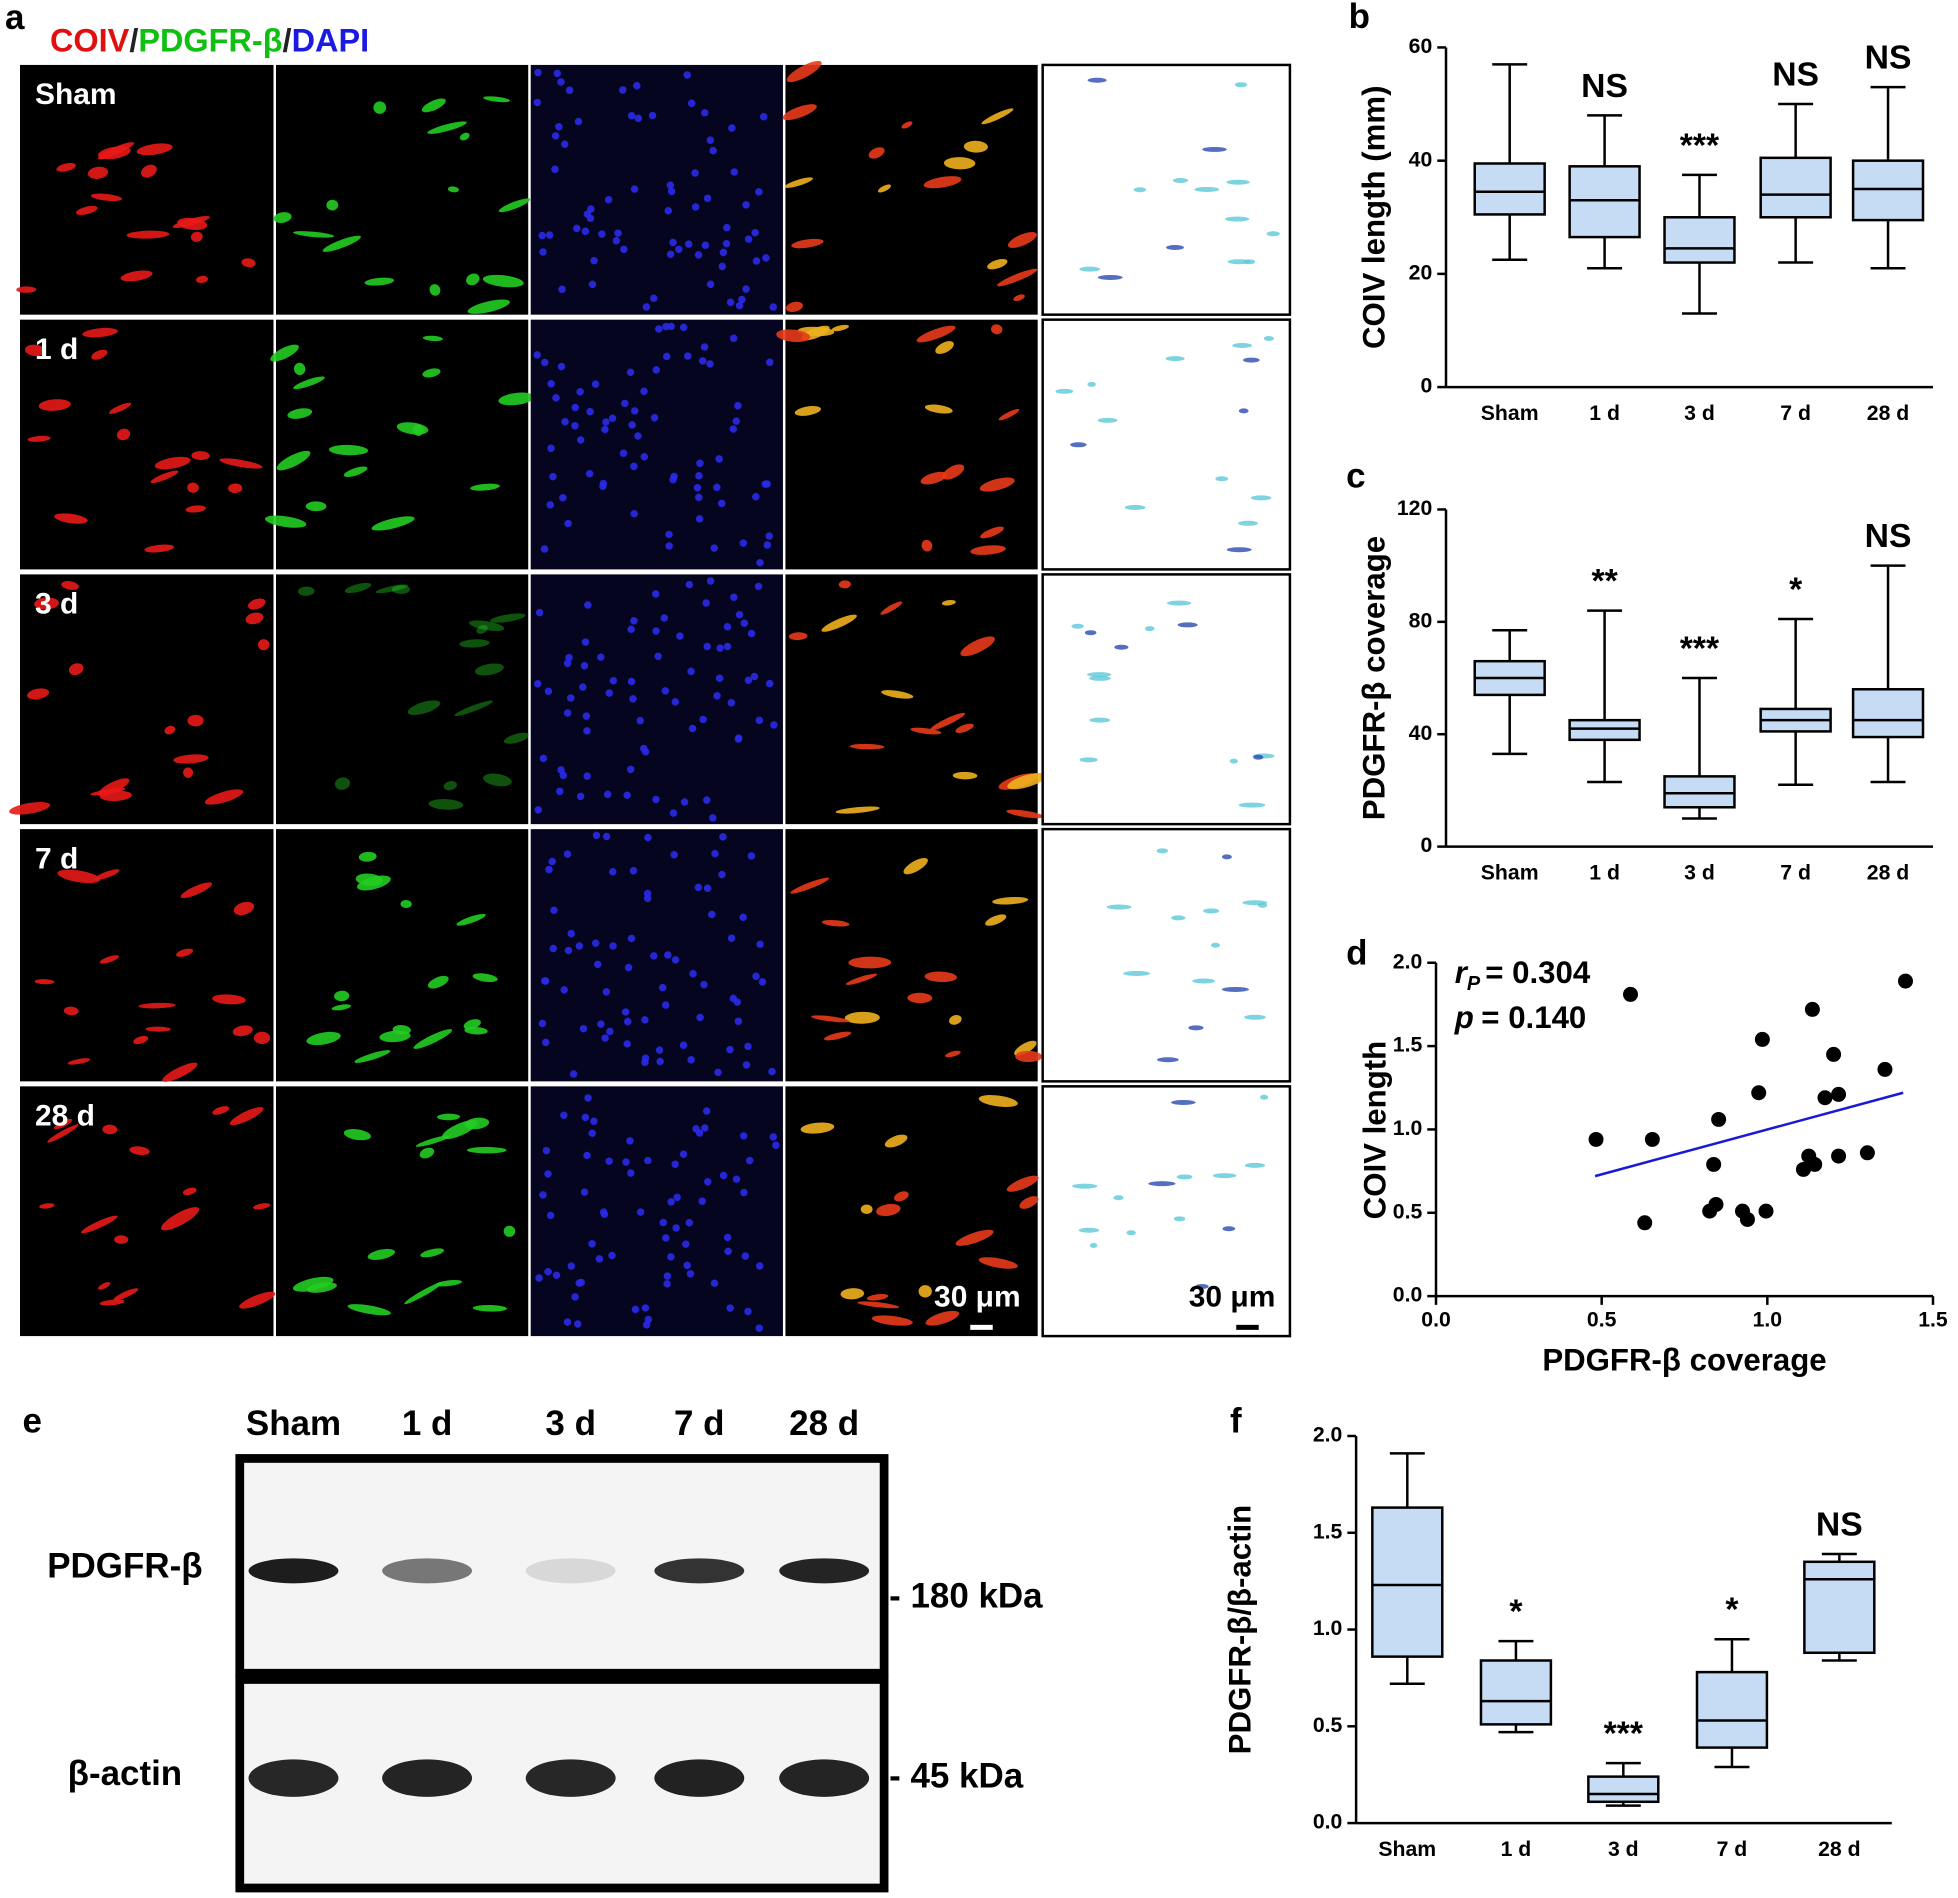 The image size is (1958, 1898). Describe the element at coordinates (570, 1423) in the screenshot. I see `lane-label: 3 d` at that location.